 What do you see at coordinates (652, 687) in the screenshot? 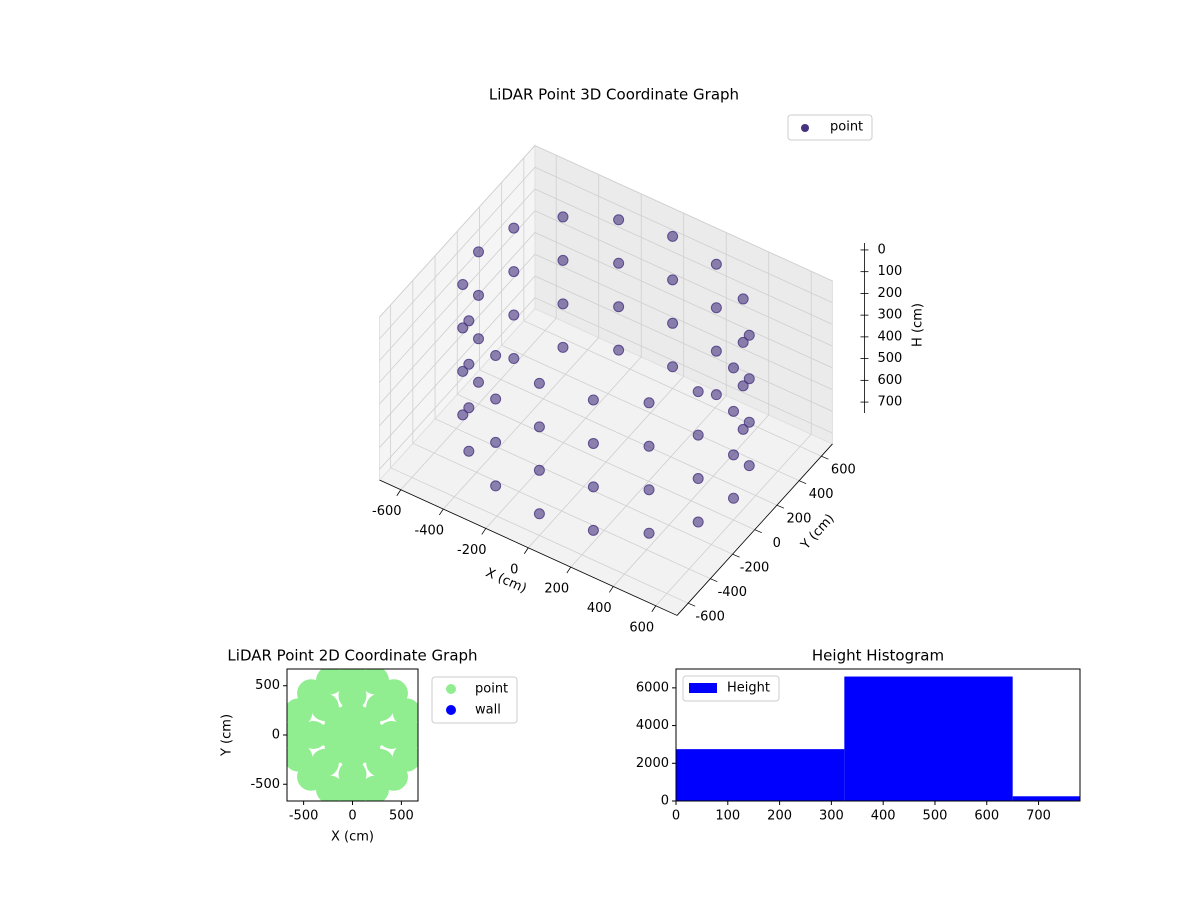
I see `y-tick-label: 6000` at bounding box center [652, 687].